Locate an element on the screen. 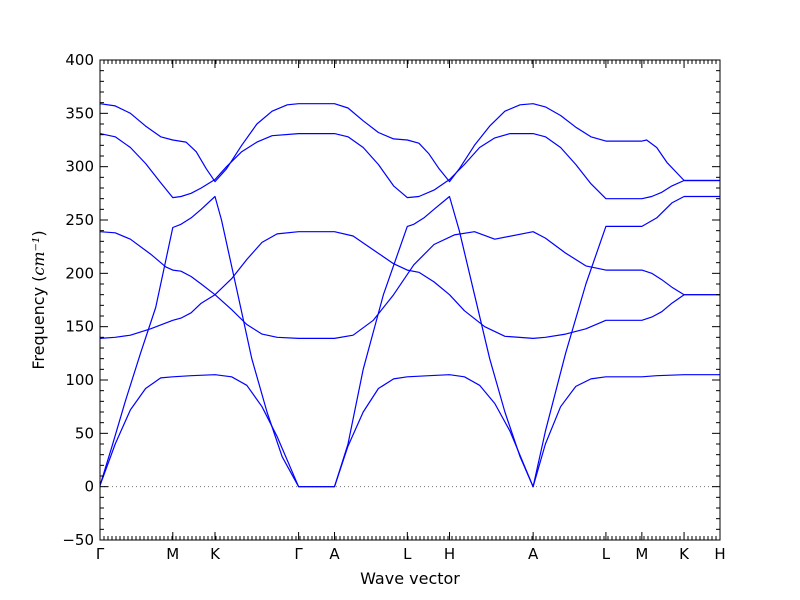 The width and height of the screenshot is (800, 600). y-tick-label: 150 is located at coordinates (79, 327).